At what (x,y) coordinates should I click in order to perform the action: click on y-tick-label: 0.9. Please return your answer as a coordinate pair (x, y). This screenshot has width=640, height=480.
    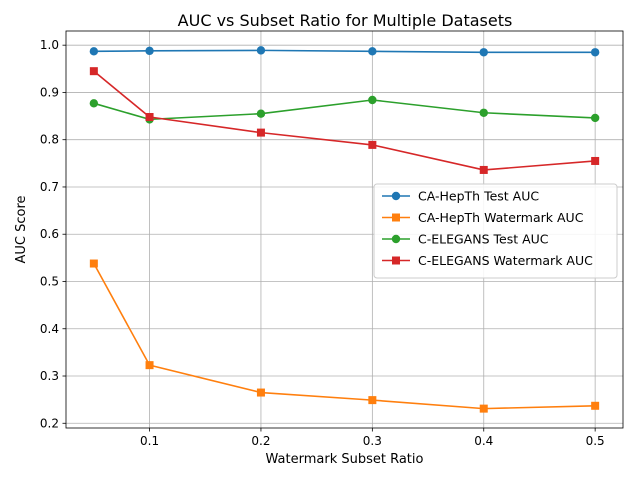
    Looking at the image, I should click on (49, 92).